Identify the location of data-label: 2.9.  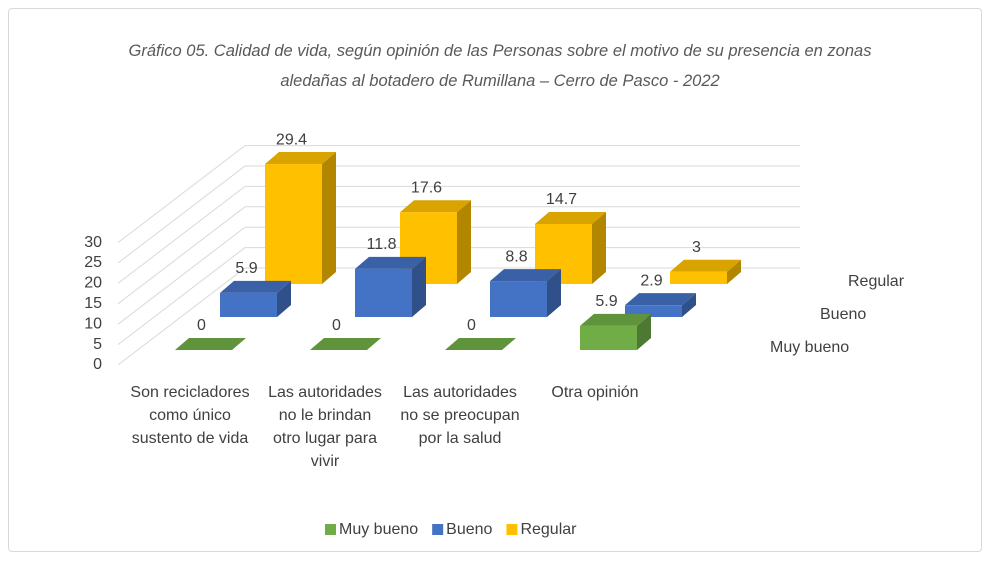
(651, 280).